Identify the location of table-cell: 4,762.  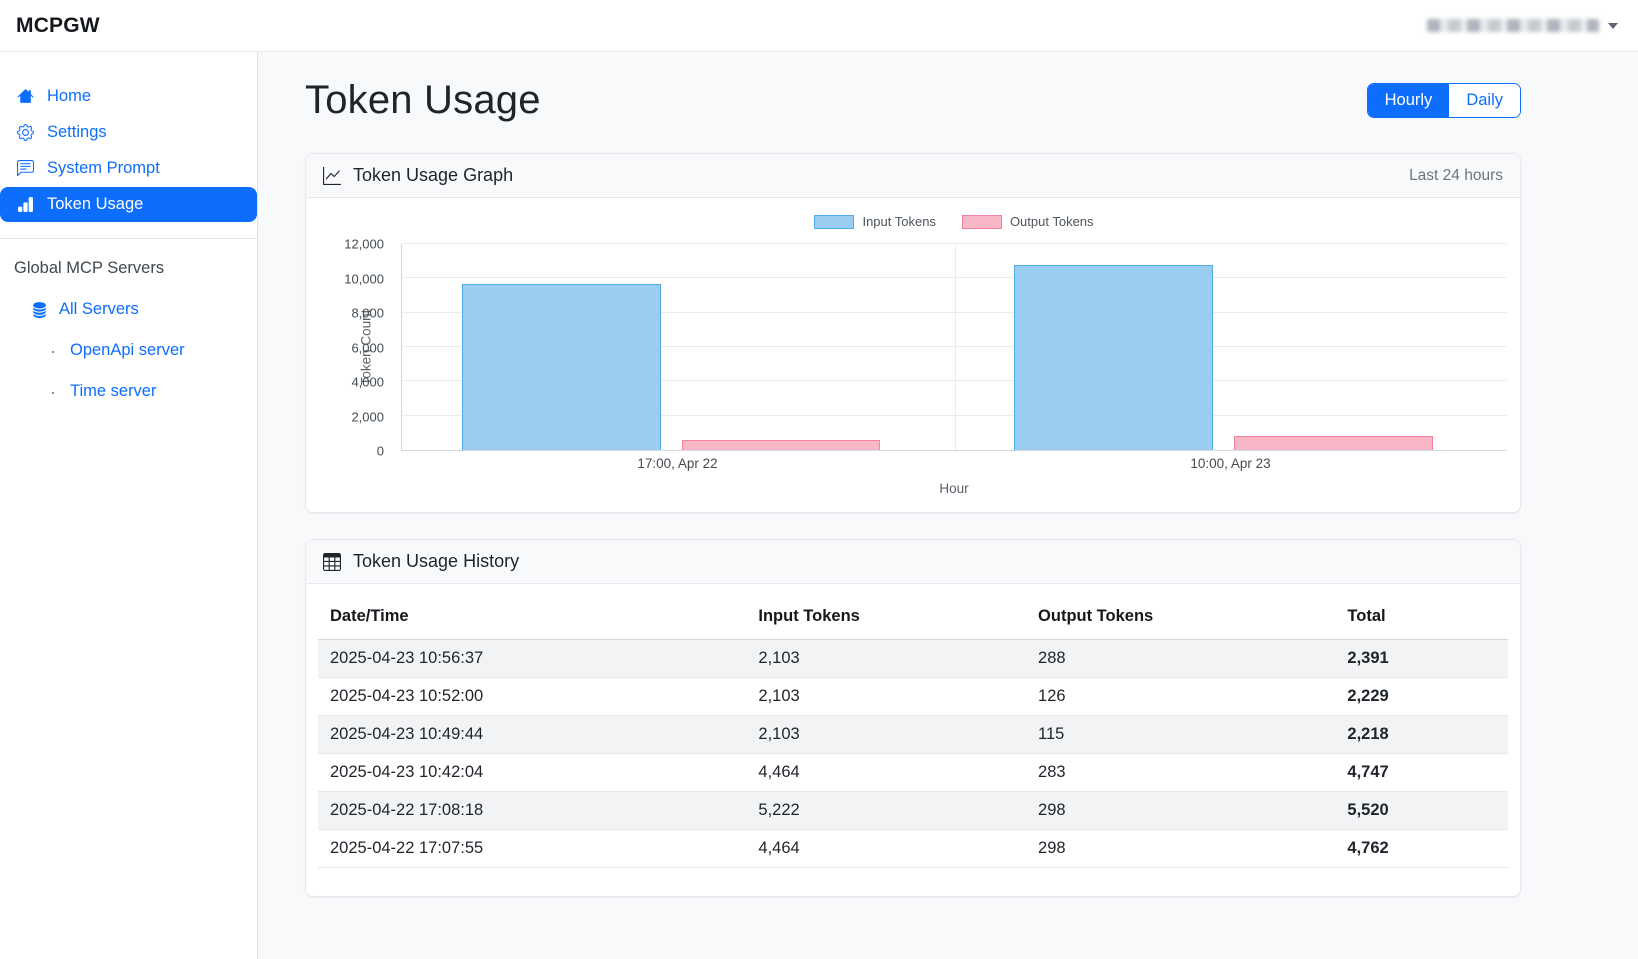
(1421, 848).